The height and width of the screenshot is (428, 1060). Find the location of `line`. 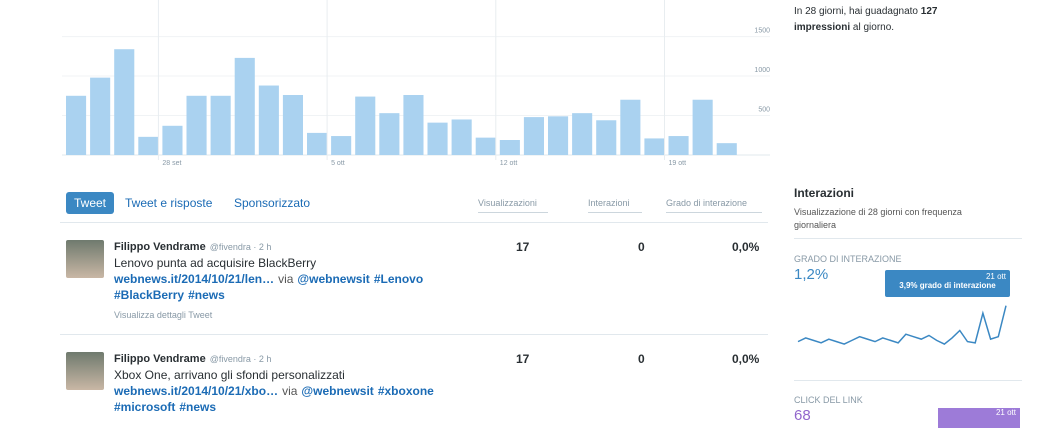

line is located at coordinates (902, 325).